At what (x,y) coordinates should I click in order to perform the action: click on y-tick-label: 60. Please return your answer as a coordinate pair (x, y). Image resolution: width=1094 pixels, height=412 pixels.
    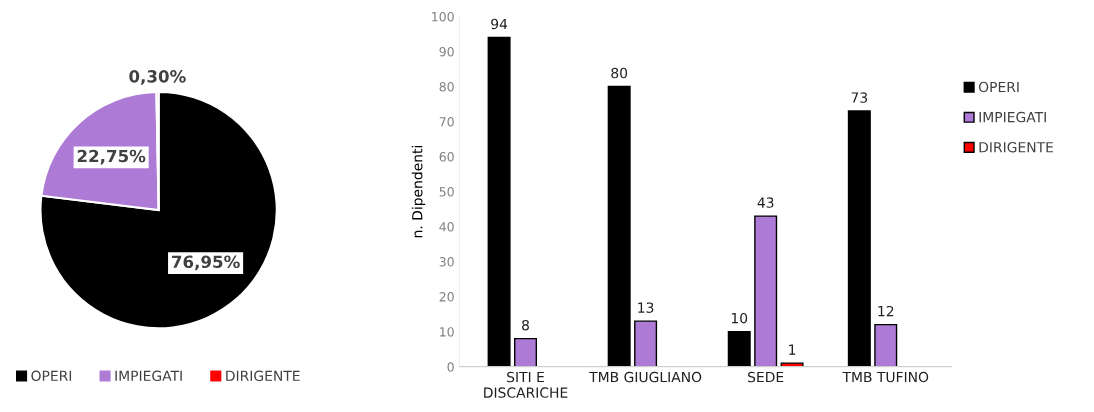
    Looking at the image, I should click on (446, 157).